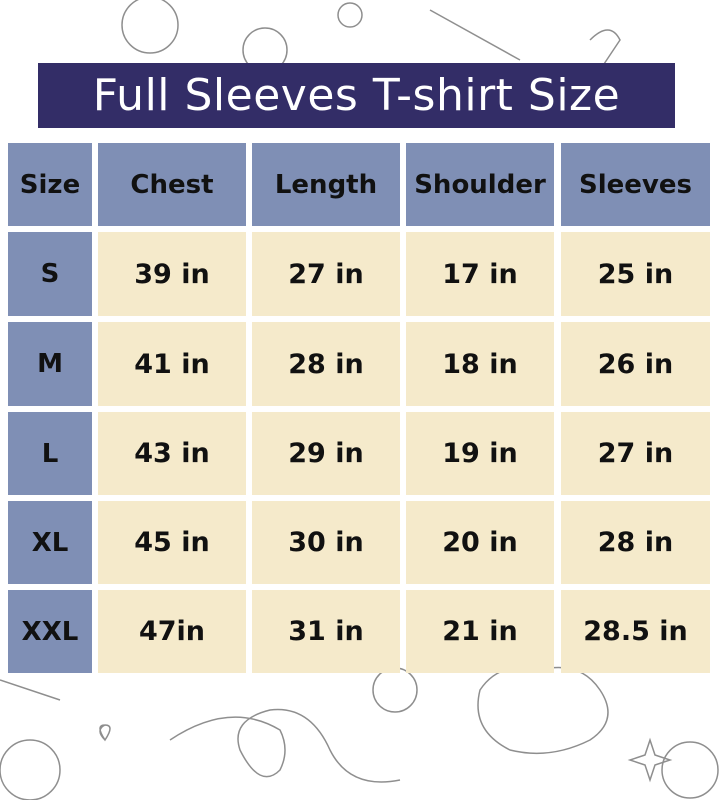  Describe the element at coordinates (172, 274) in the screenshot. I see `measurement-cell: 39 in` at that location.